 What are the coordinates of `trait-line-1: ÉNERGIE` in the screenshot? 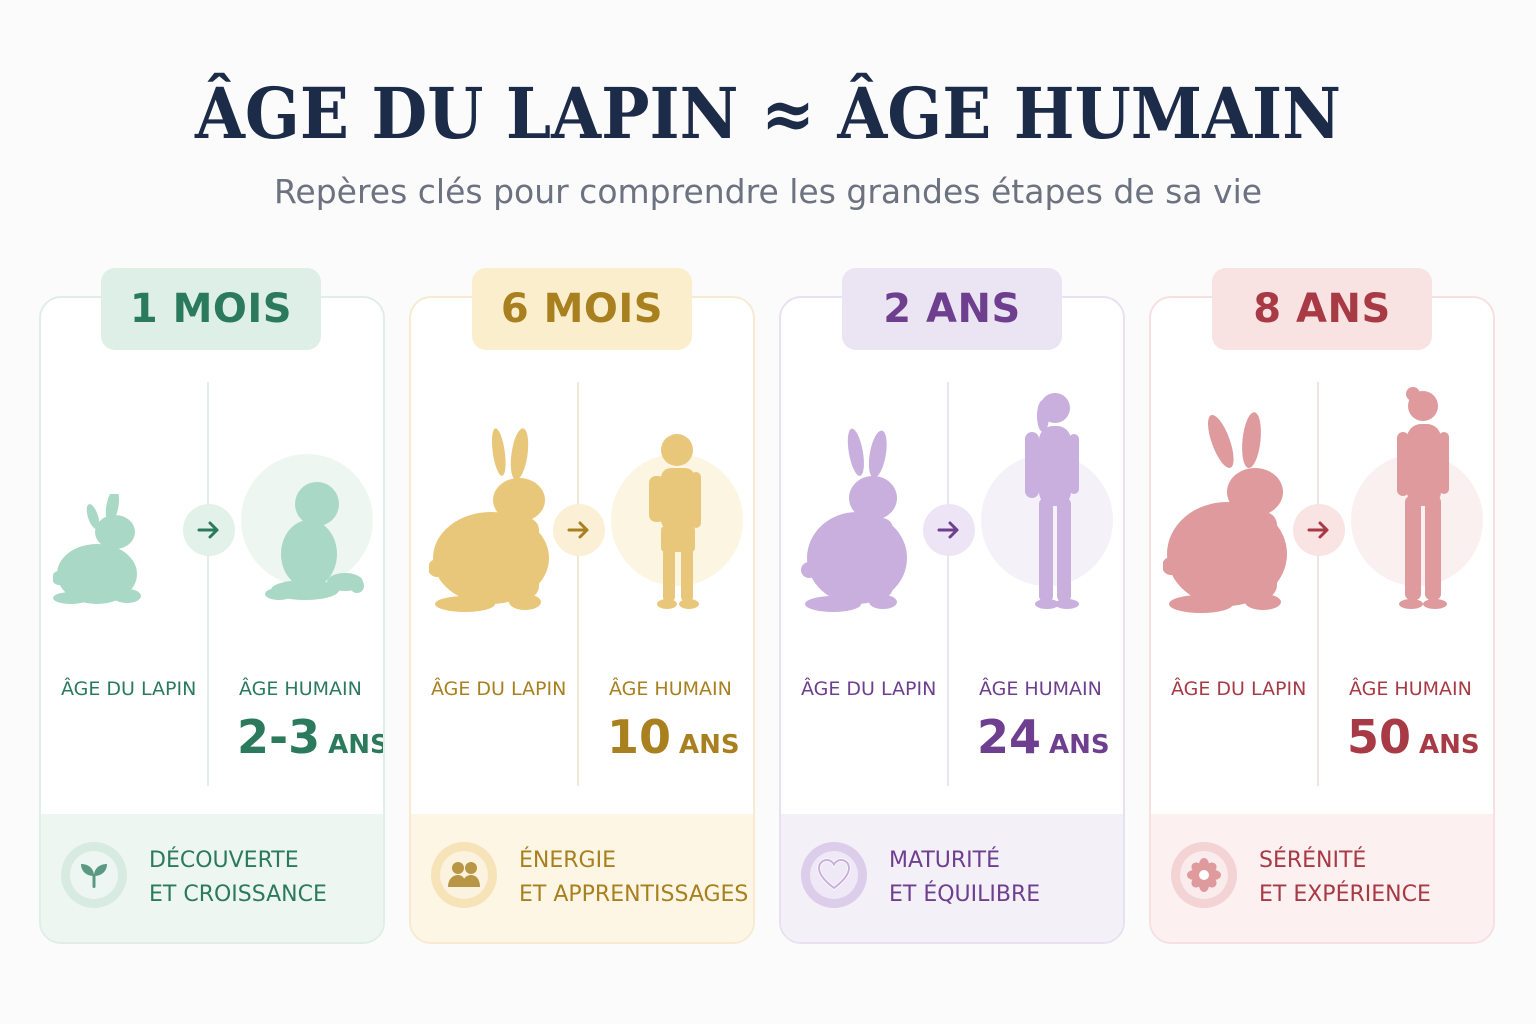 It's located at (567, 860).